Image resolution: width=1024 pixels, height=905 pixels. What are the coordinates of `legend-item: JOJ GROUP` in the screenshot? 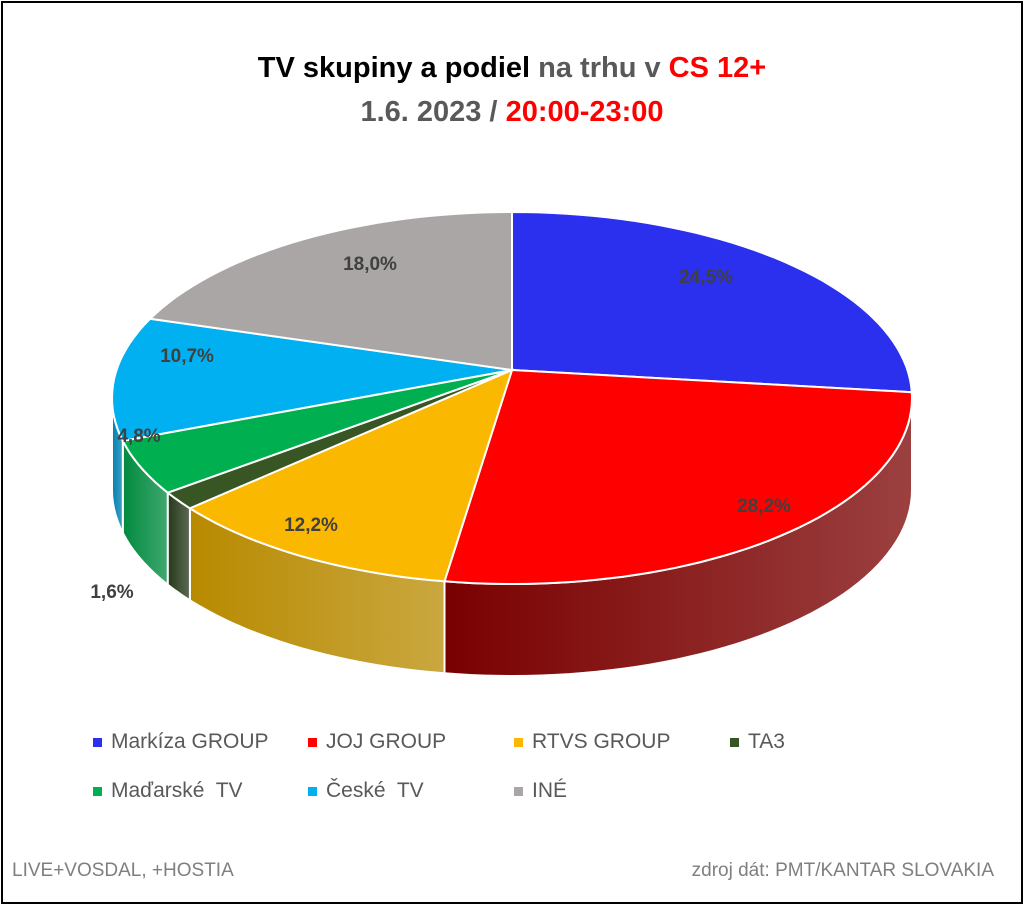 It's located at (377, 742).